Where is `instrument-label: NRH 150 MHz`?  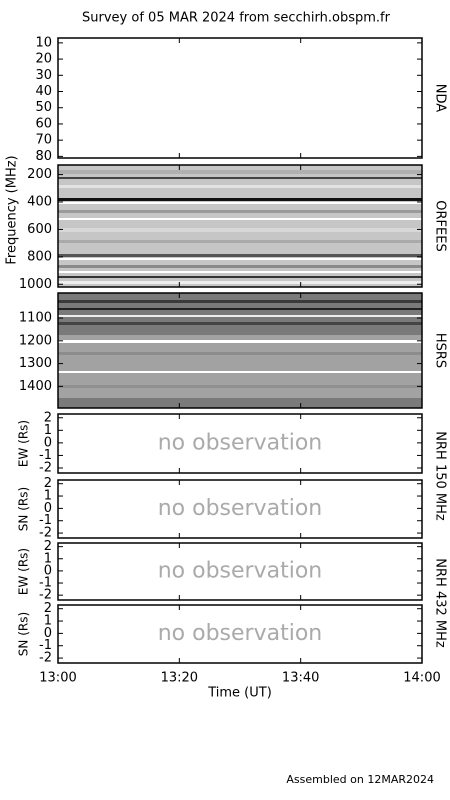 instrument-label: NRH 150 MHz is located at coordinates (440, 476).